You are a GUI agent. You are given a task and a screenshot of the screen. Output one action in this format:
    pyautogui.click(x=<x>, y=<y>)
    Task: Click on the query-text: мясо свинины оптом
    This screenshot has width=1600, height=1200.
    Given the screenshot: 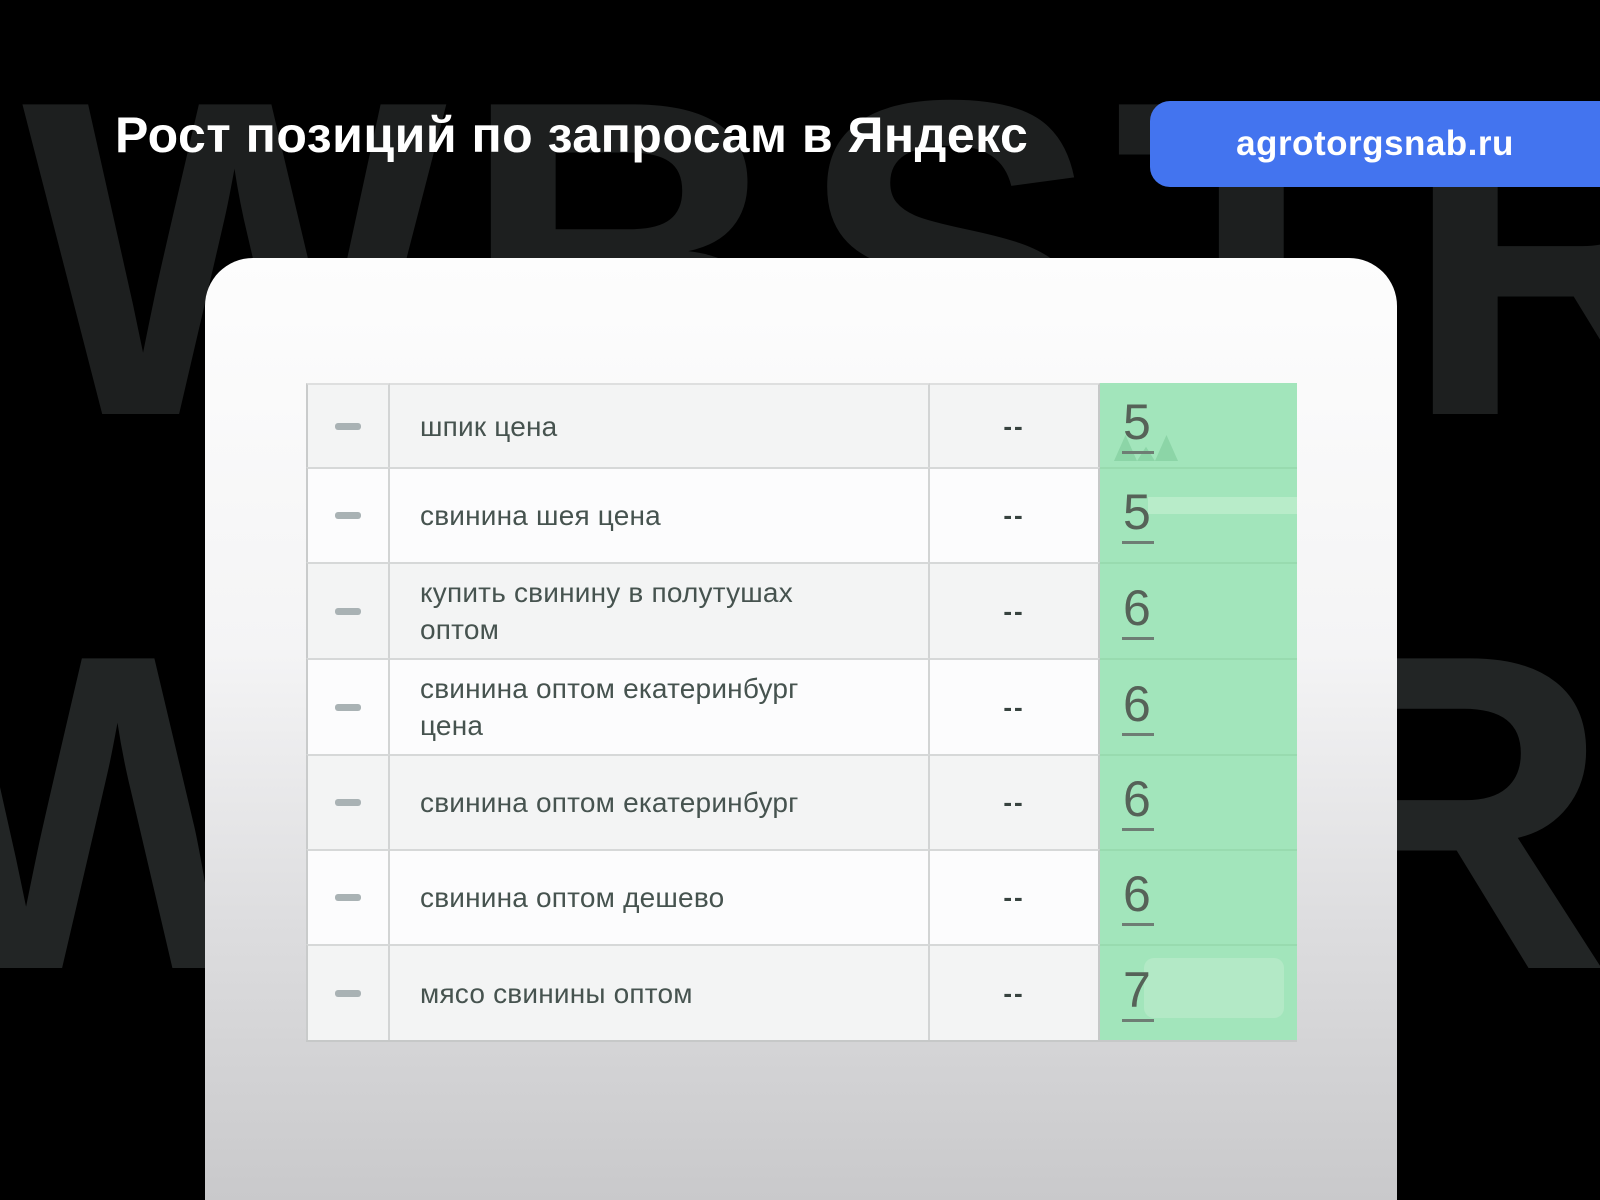 What is the action you would take?
    pyautogui.click(x=556, y=993)
    